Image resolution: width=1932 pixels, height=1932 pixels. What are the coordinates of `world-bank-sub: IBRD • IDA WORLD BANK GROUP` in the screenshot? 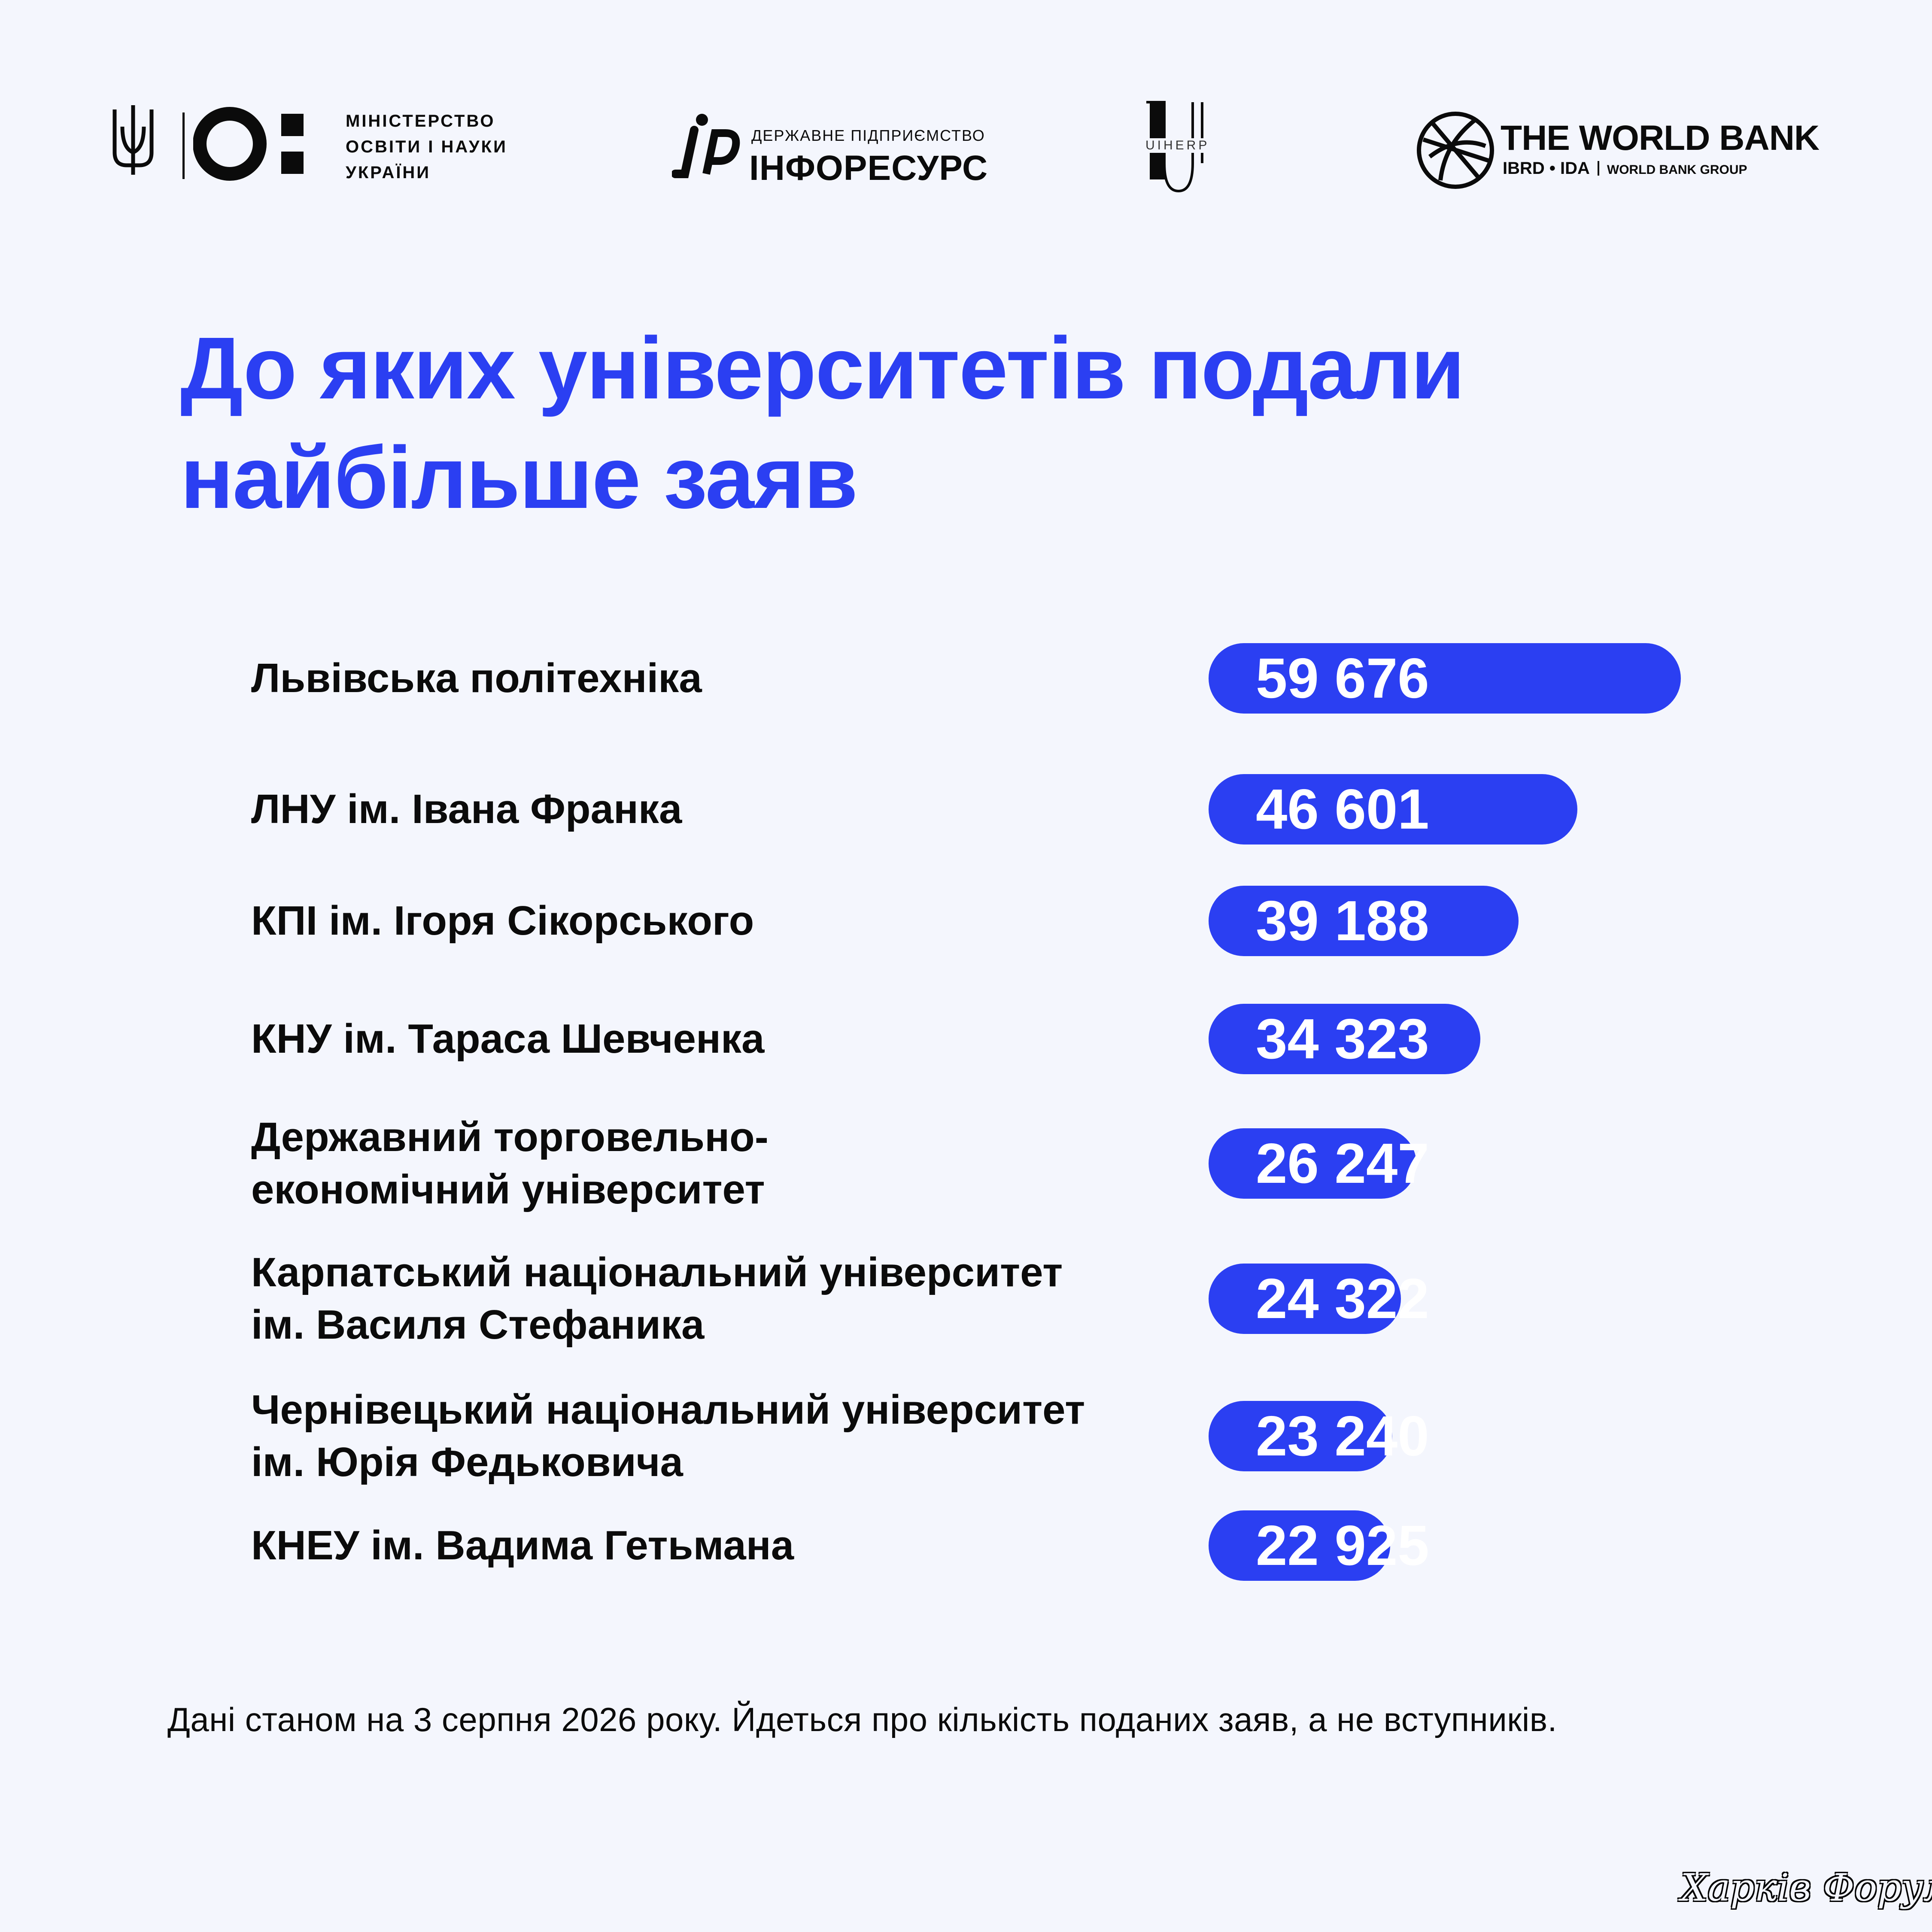 It's located at (1625, 169).